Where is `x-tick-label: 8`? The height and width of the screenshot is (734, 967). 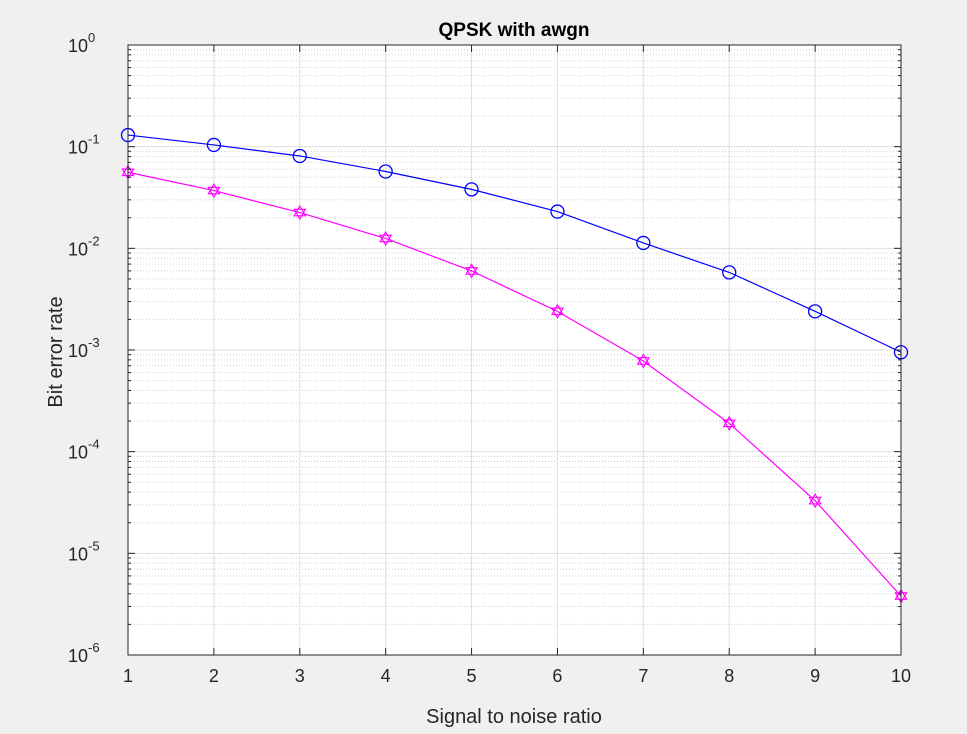
x-tick-label: 8 is located at coordinates (729, 676).